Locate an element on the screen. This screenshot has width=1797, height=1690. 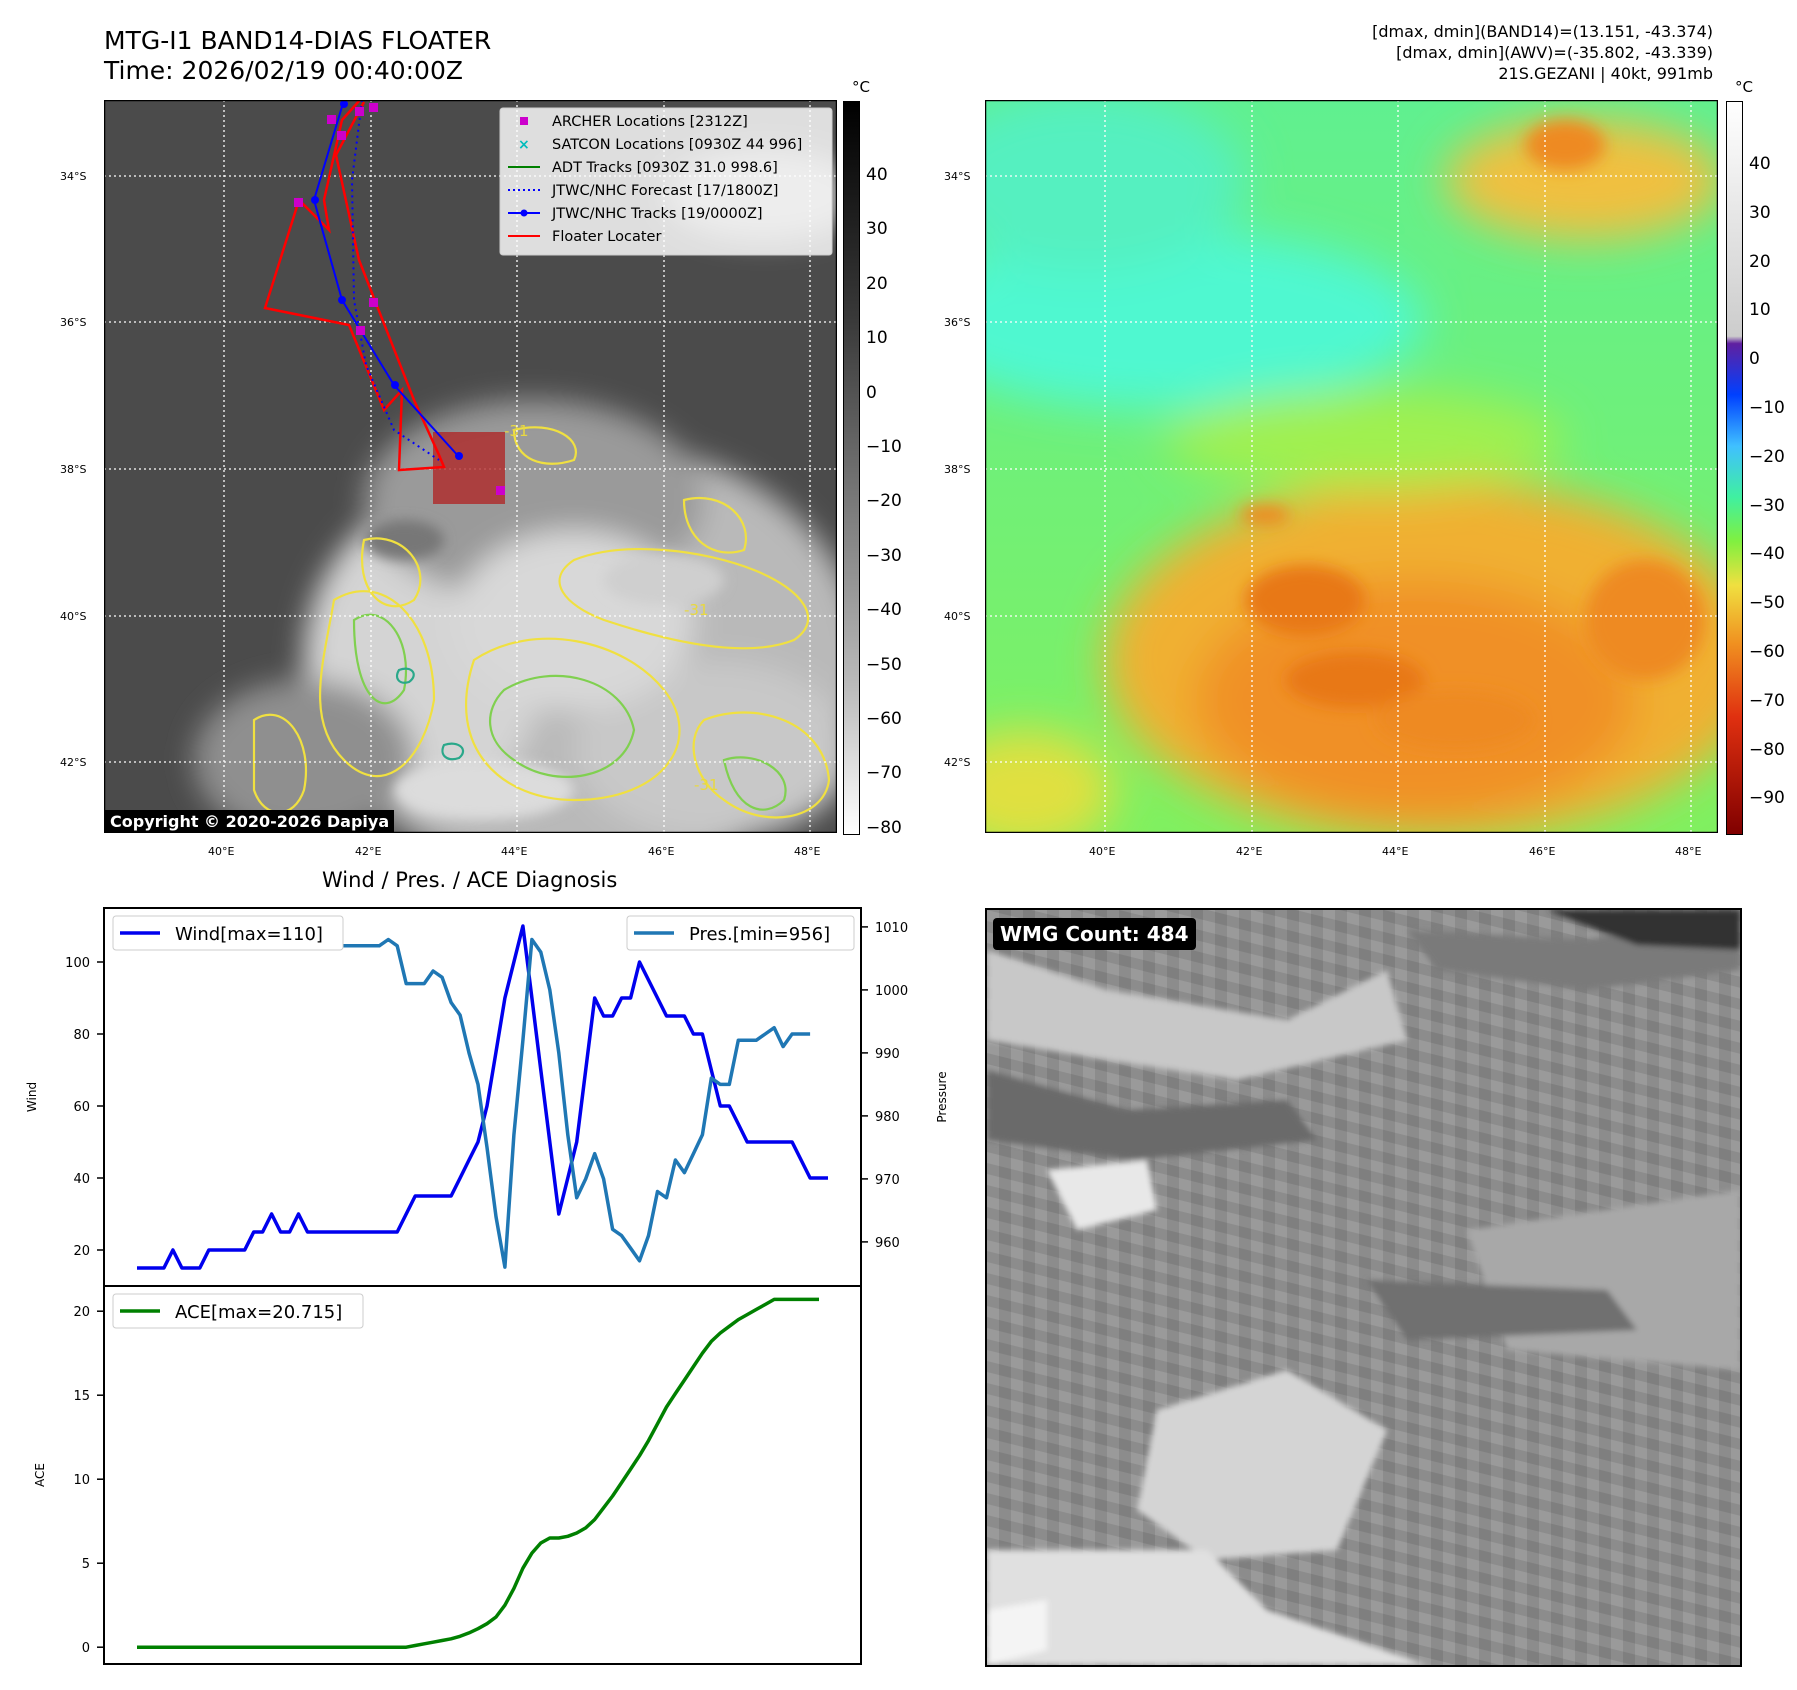
ace-axes is located at coordinates (482, 1475).